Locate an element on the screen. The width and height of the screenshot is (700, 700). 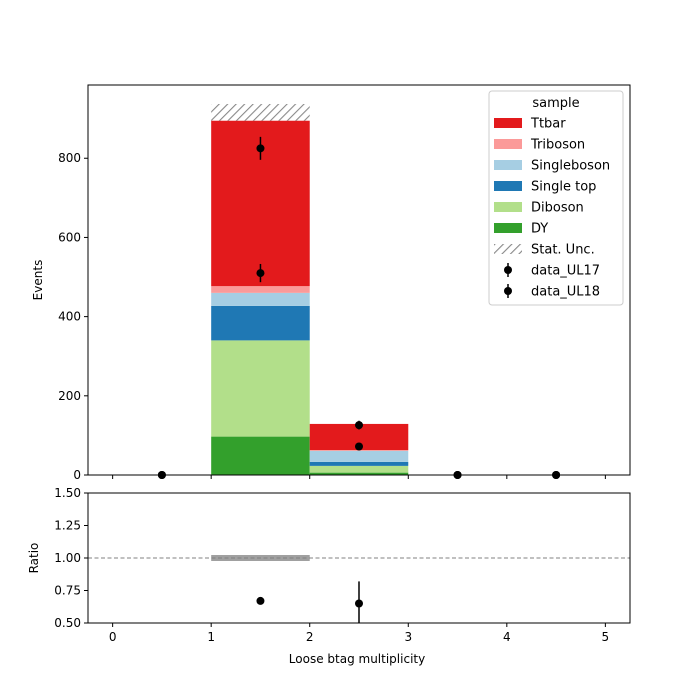
legend-label-diboson: Diboson is located at coordinates (557, 208).